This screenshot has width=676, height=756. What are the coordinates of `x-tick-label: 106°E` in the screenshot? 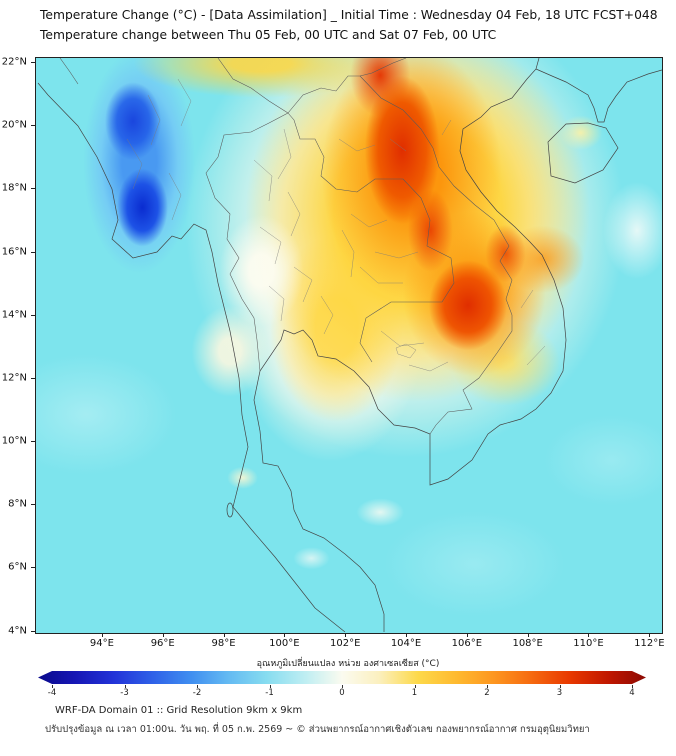 It's located at (467, 643).